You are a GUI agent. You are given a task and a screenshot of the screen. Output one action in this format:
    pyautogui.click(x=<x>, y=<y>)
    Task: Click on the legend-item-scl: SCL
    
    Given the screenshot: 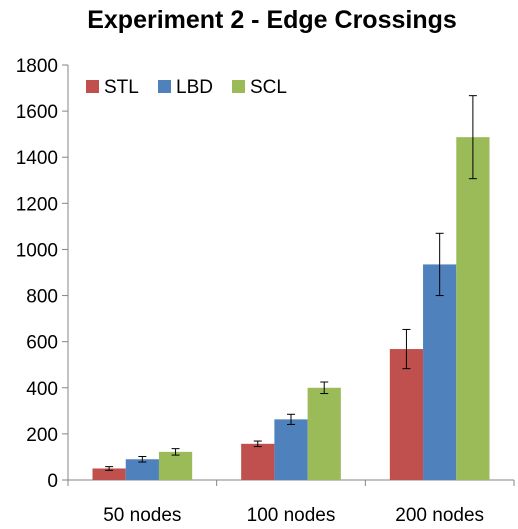 What is the action you would take?
    pyautogui.click(x=259, y=87)
    